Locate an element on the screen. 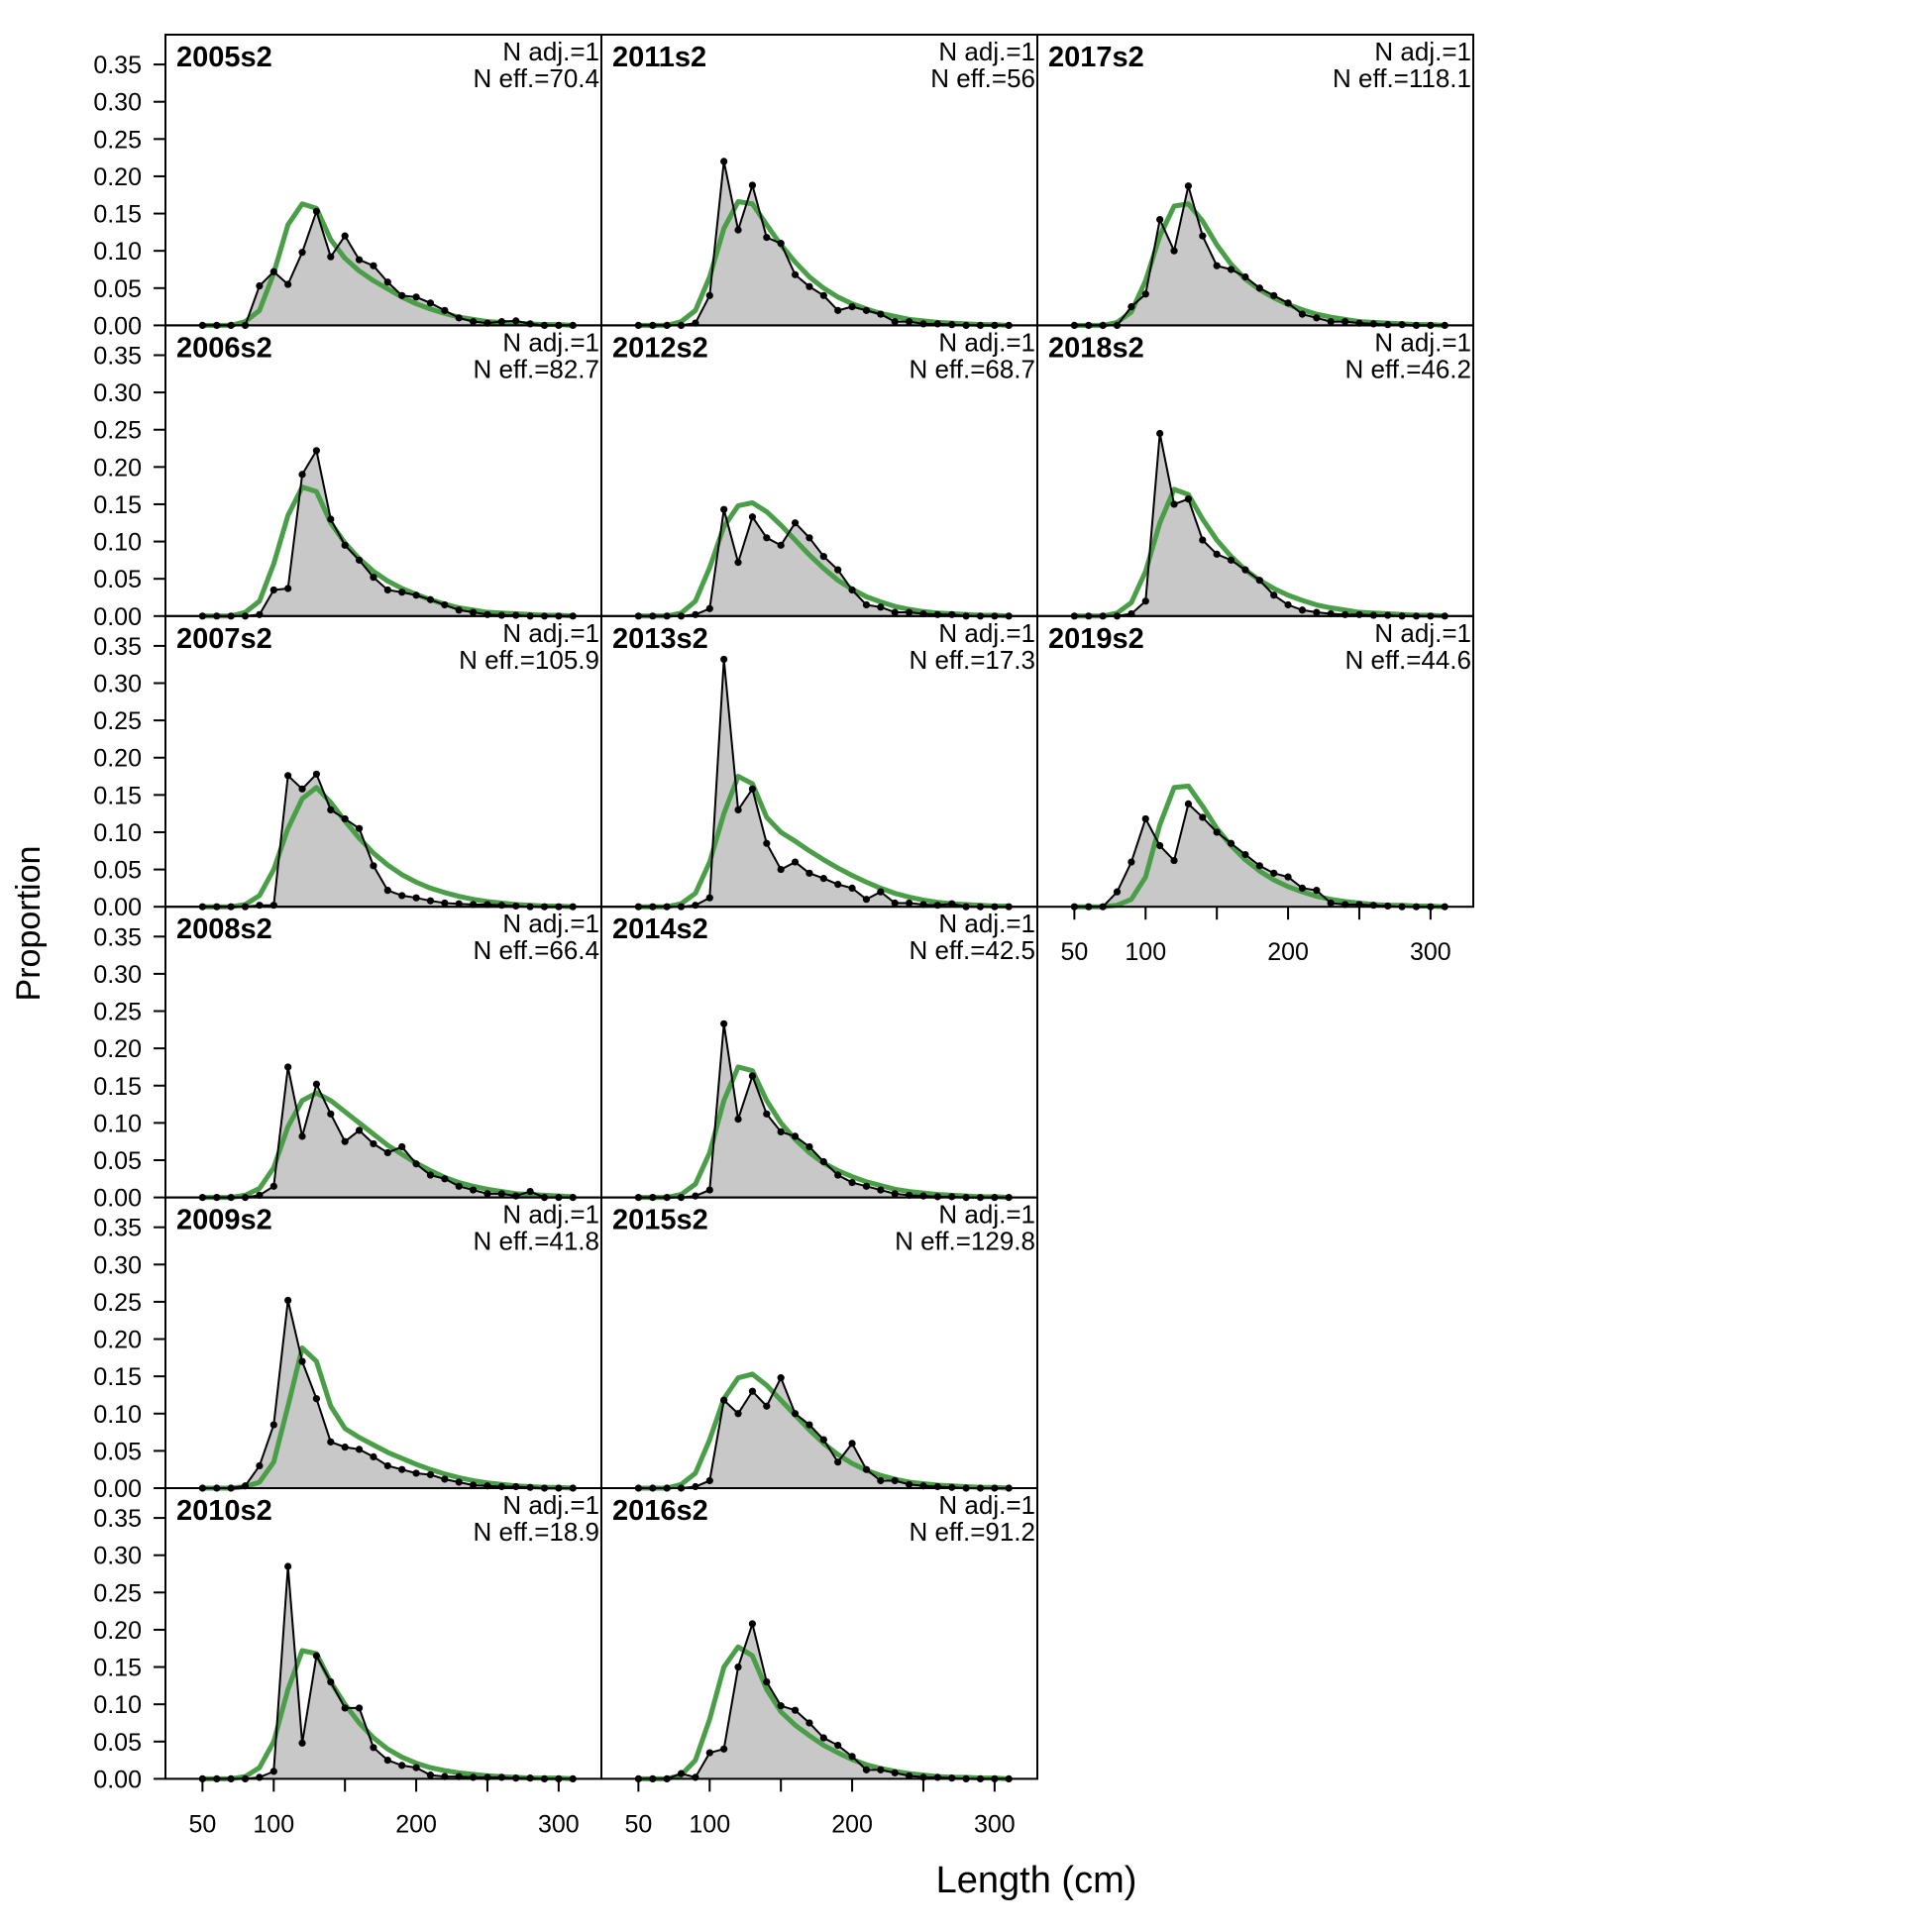  panel-frame is located at coordinates (819, 1634).